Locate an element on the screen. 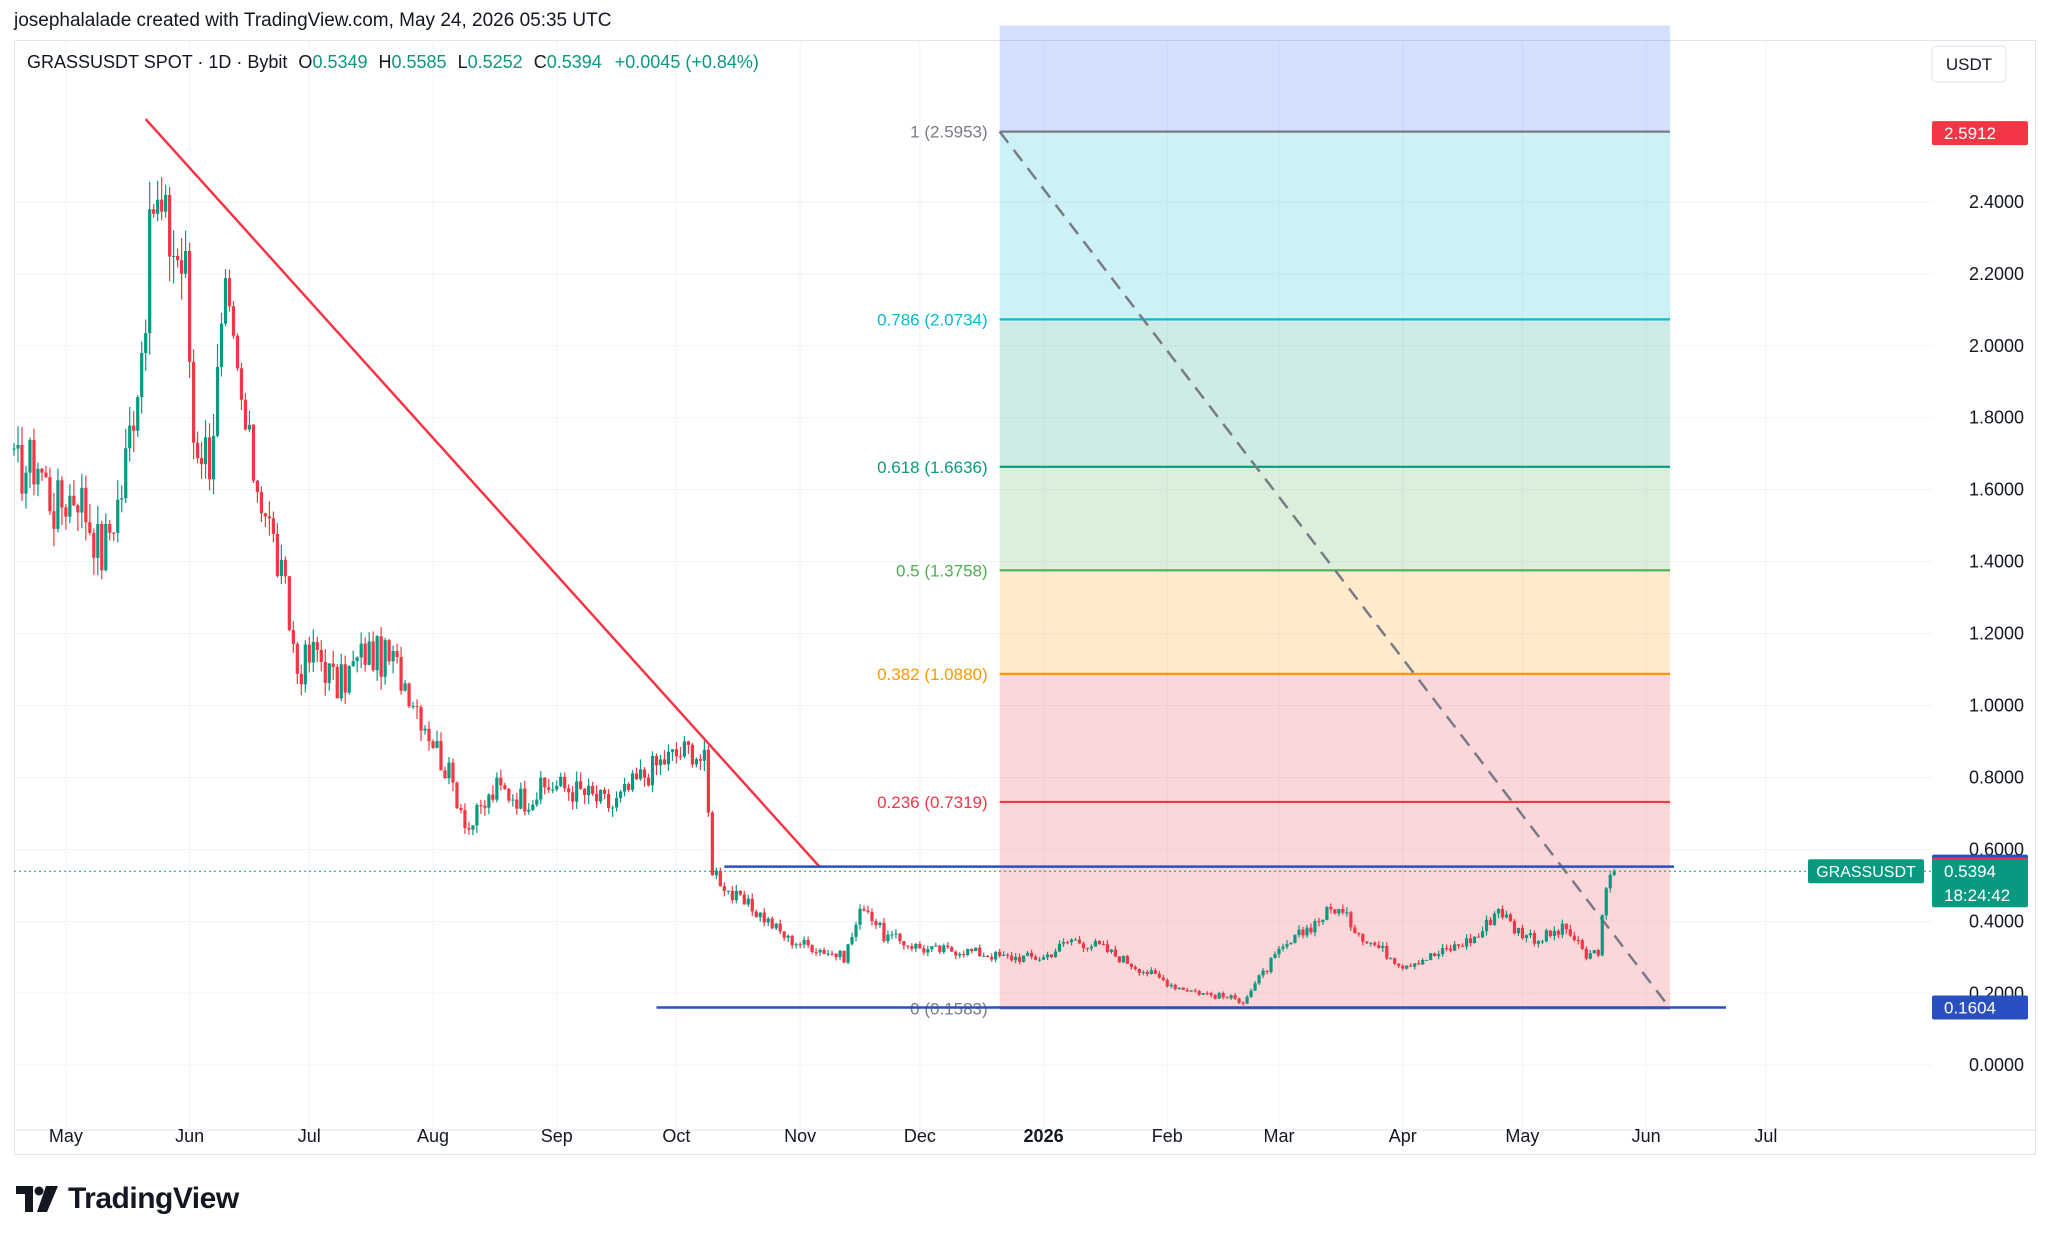 The height and width of the screenshot is (1244, 2048). currency-box is located at coordinates (1969, 64).